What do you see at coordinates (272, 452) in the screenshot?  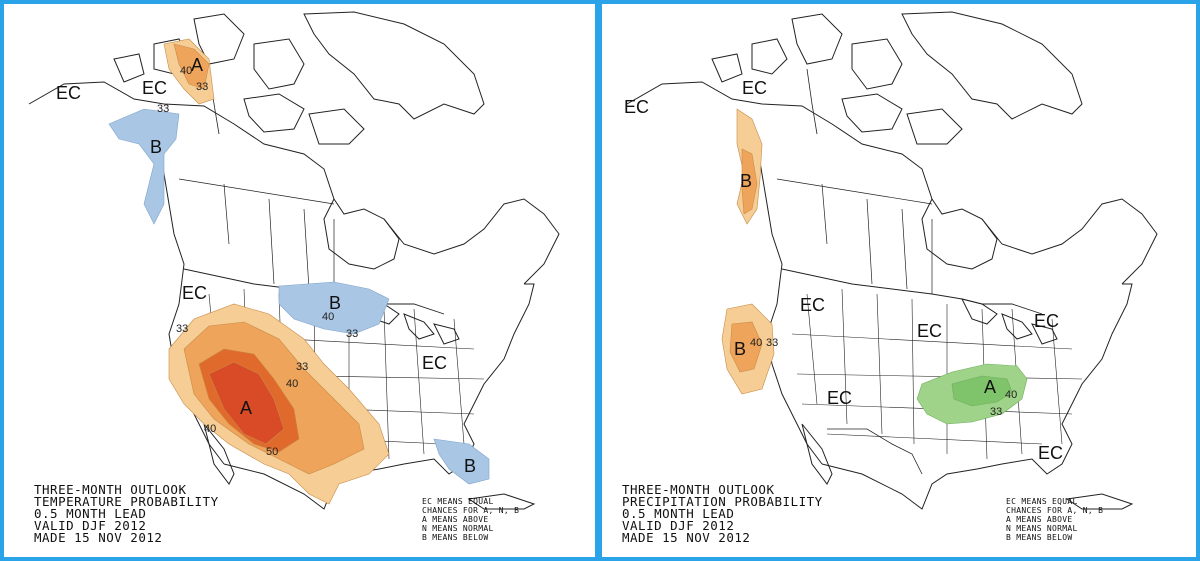 I see `contour-50-sw: 50` at bounding box center [272, 452].